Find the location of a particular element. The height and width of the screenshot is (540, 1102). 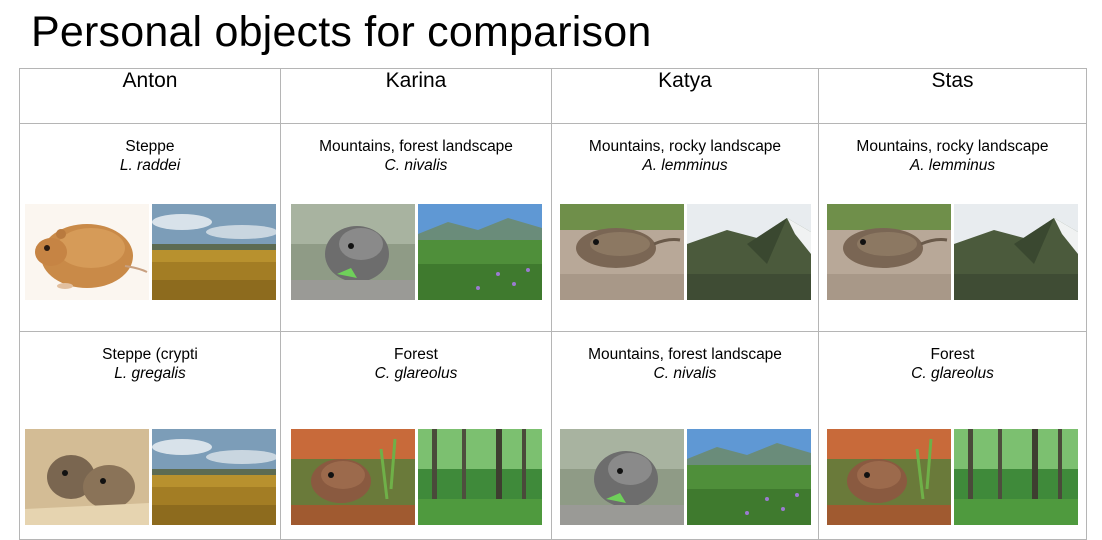

page-title: Personal objects for comparison is located at coordinates (341, 32).